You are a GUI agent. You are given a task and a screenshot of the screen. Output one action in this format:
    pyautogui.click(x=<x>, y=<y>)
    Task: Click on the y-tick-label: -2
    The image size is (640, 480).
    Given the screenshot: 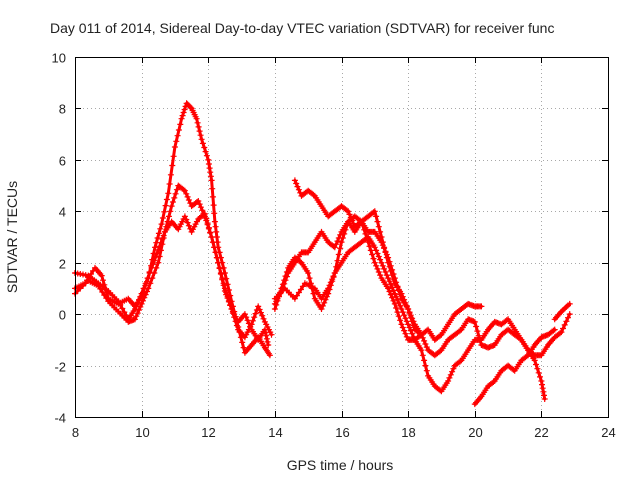 What is the action you would take?
    pyautogui.click(x=60, y=367)
    